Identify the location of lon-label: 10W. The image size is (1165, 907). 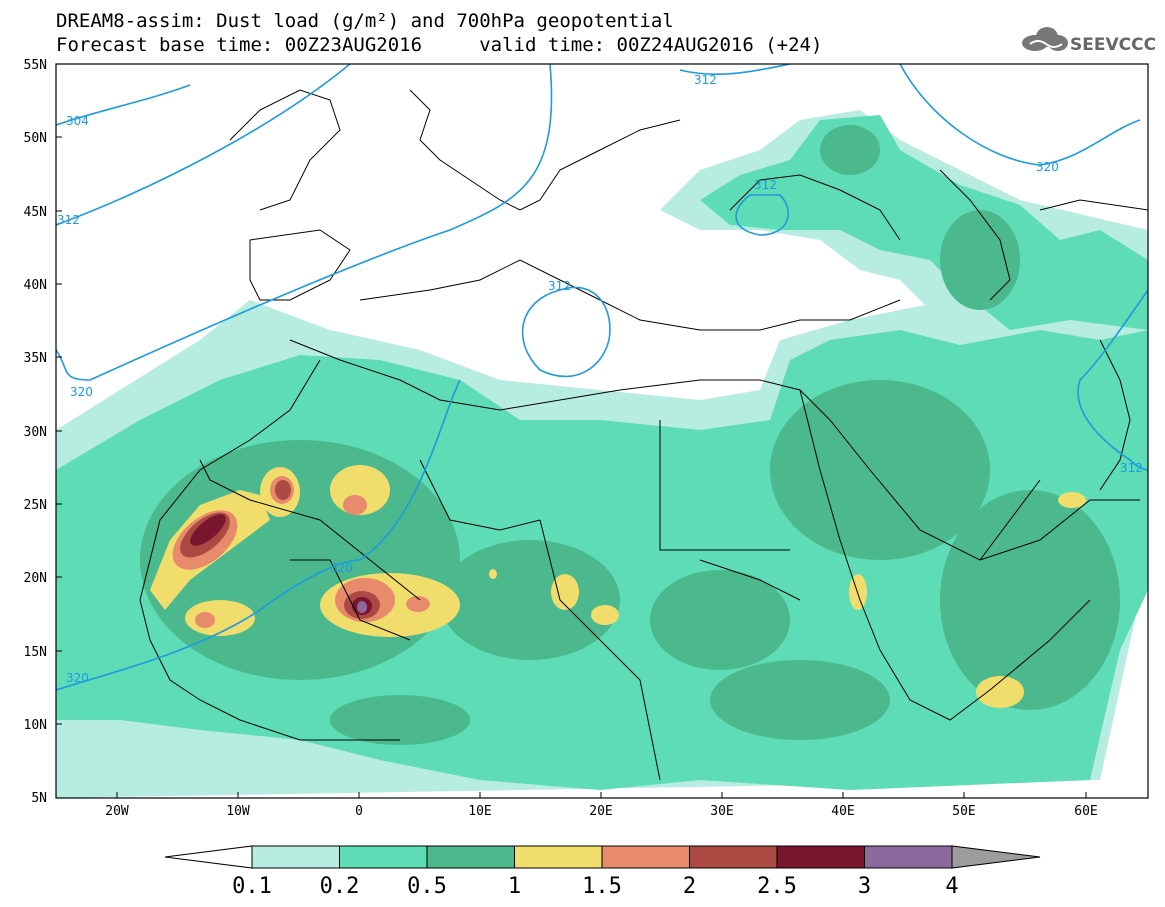
(238, 811).